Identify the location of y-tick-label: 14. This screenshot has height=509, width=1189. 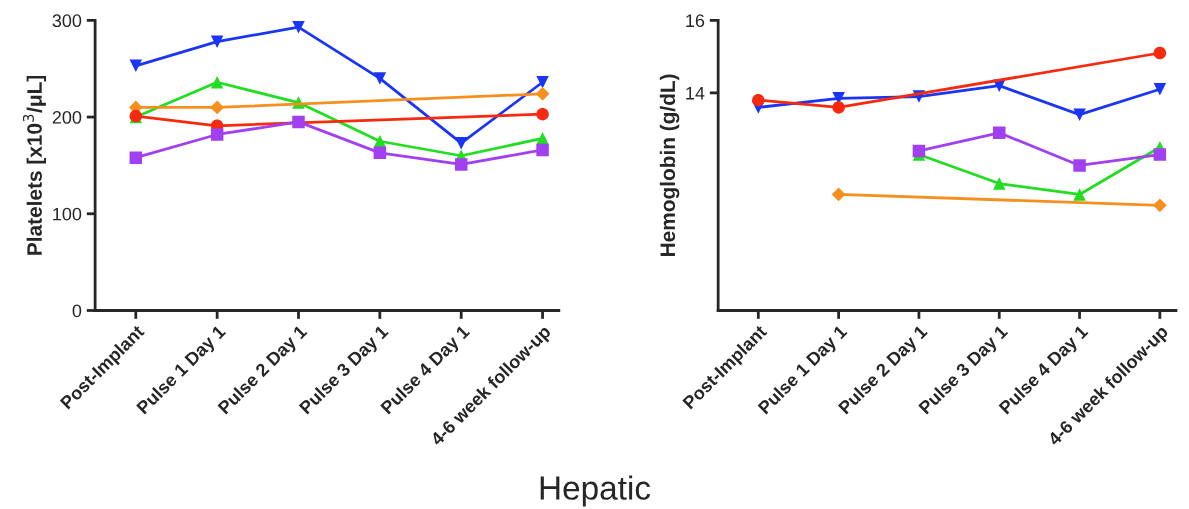
(695, 93).